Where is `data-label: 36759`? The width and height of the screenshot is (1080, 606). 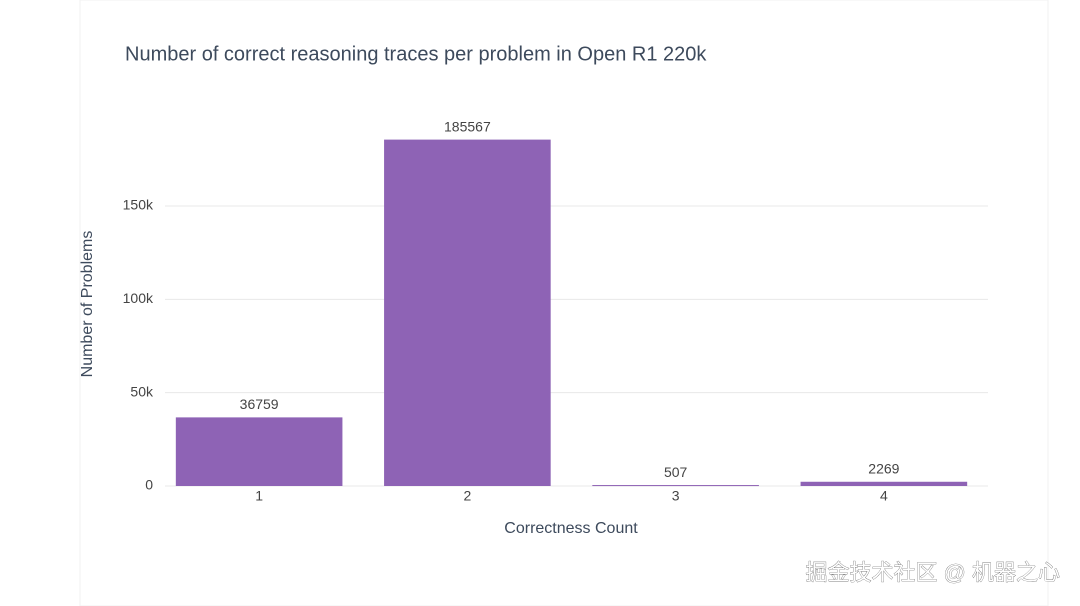
data-label: 36759 is located at coordinates (259, 404).